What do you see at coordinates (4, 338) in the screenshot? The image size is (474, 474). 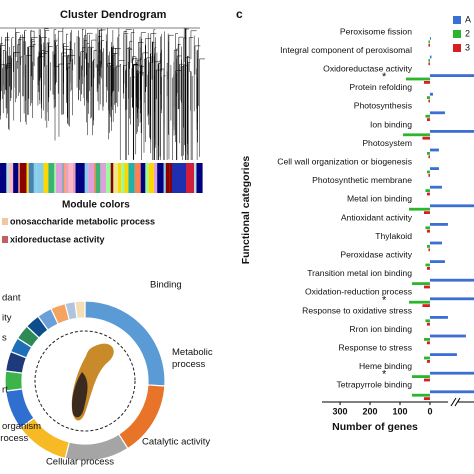 I see `segment-label: s` at bounding box center [4, 338].